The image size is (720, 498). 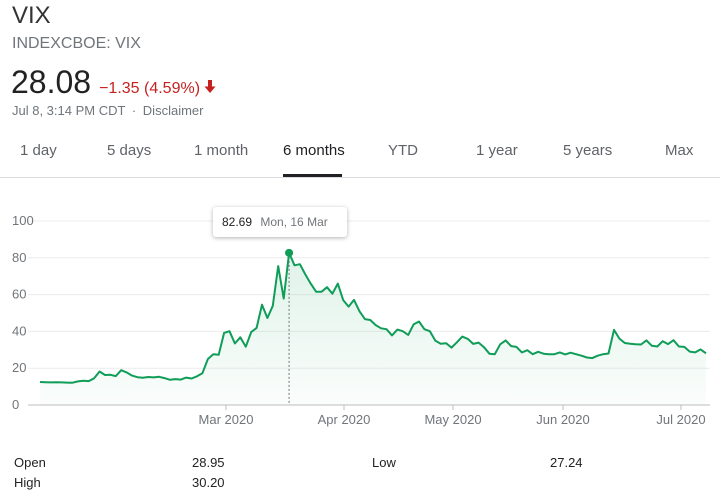 What do you see at coordinates (129, 150) in the screenshot?
I see `tab-5-days: 5 days` at bounding box center [129, 150].